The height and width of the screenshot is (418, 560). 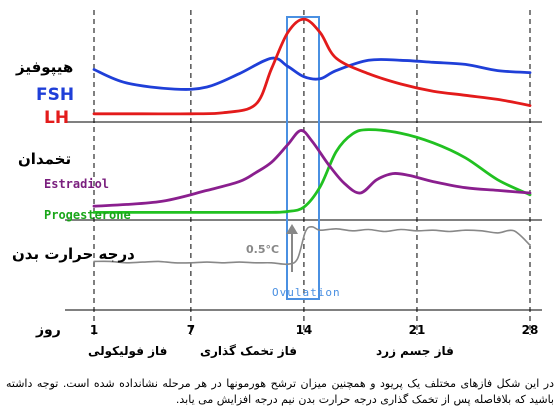 What do you see at coordinates (48, 330) in the screenshot?
I see `day-axis-title: روز` at bounding box center [48, 330].